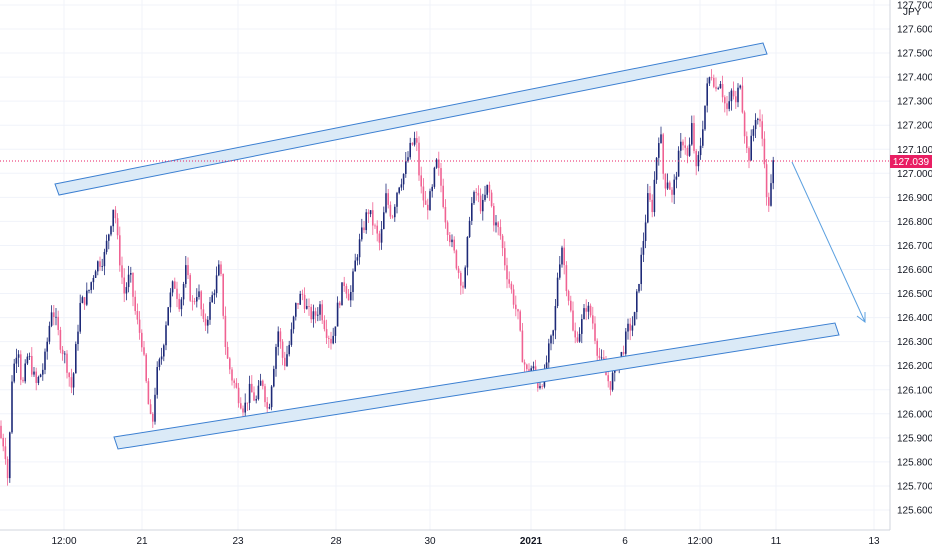  I want to click on price-tick-label: 126.900, so click(914, 198).